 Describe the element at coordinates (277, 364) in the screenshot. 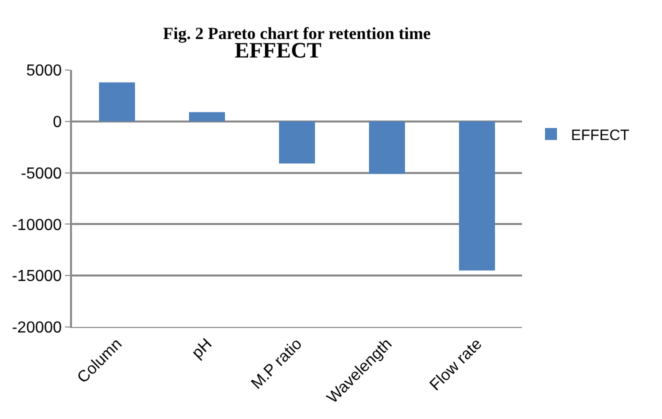

I see `x-tick-label: M.P ratio` at that location.